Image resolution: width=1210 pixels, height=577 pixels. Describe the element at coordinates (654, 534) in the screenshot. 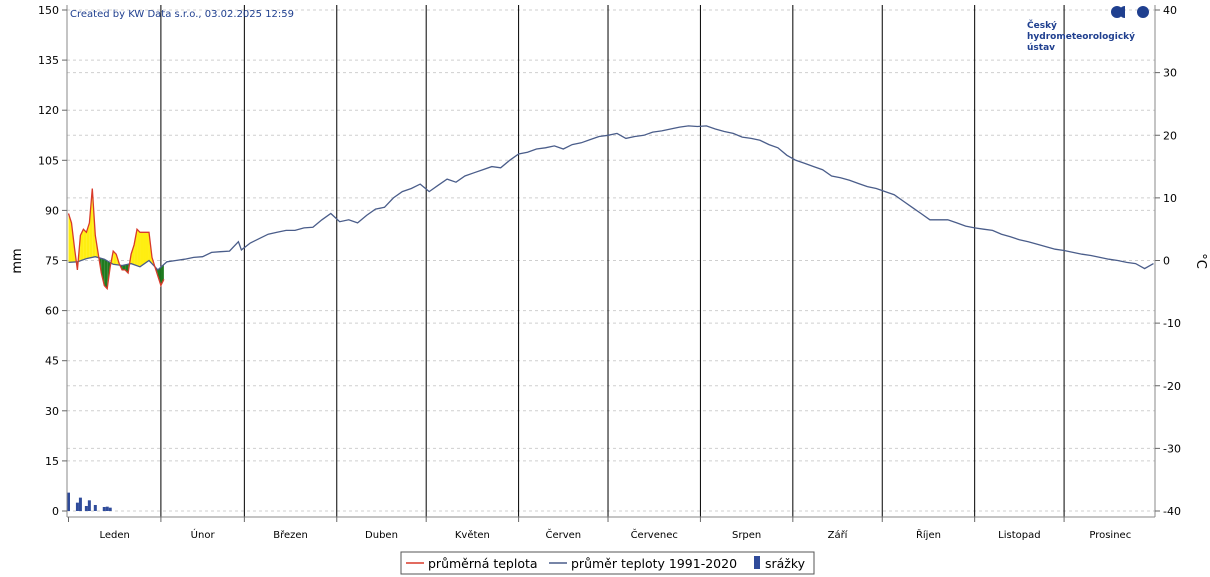

I see `month-label-6: Červenec` at that location.